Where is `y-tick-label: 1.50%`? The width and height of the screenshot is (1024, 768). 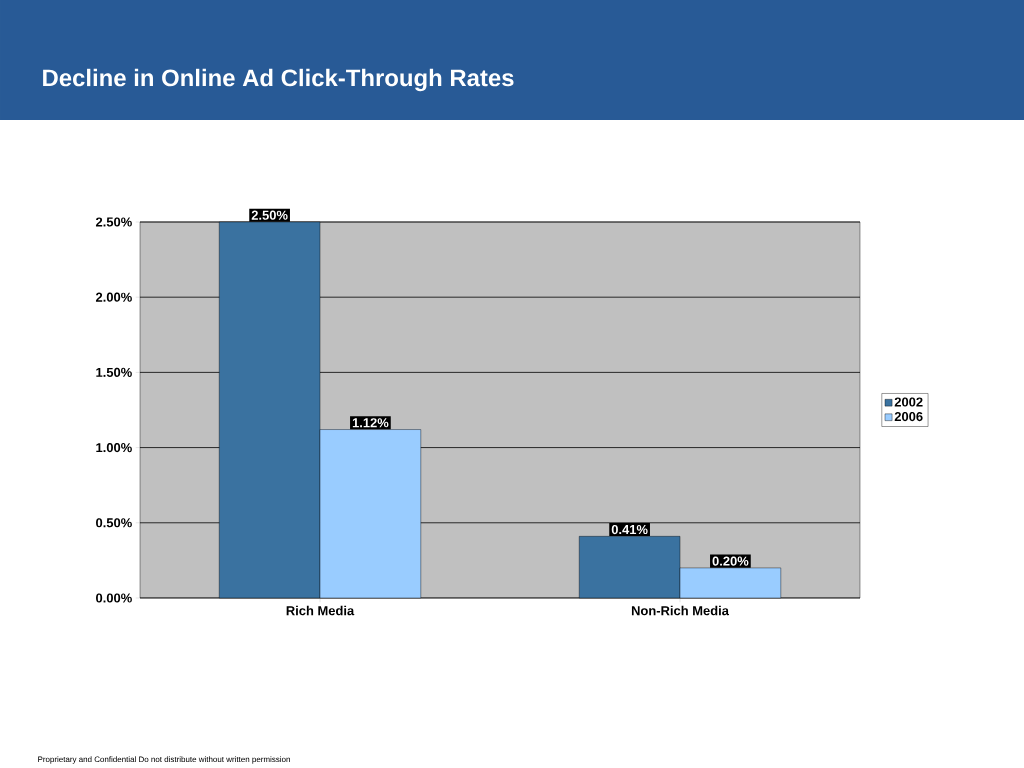
y-tick-label: 1.50% is located at coordinates (114, 372).